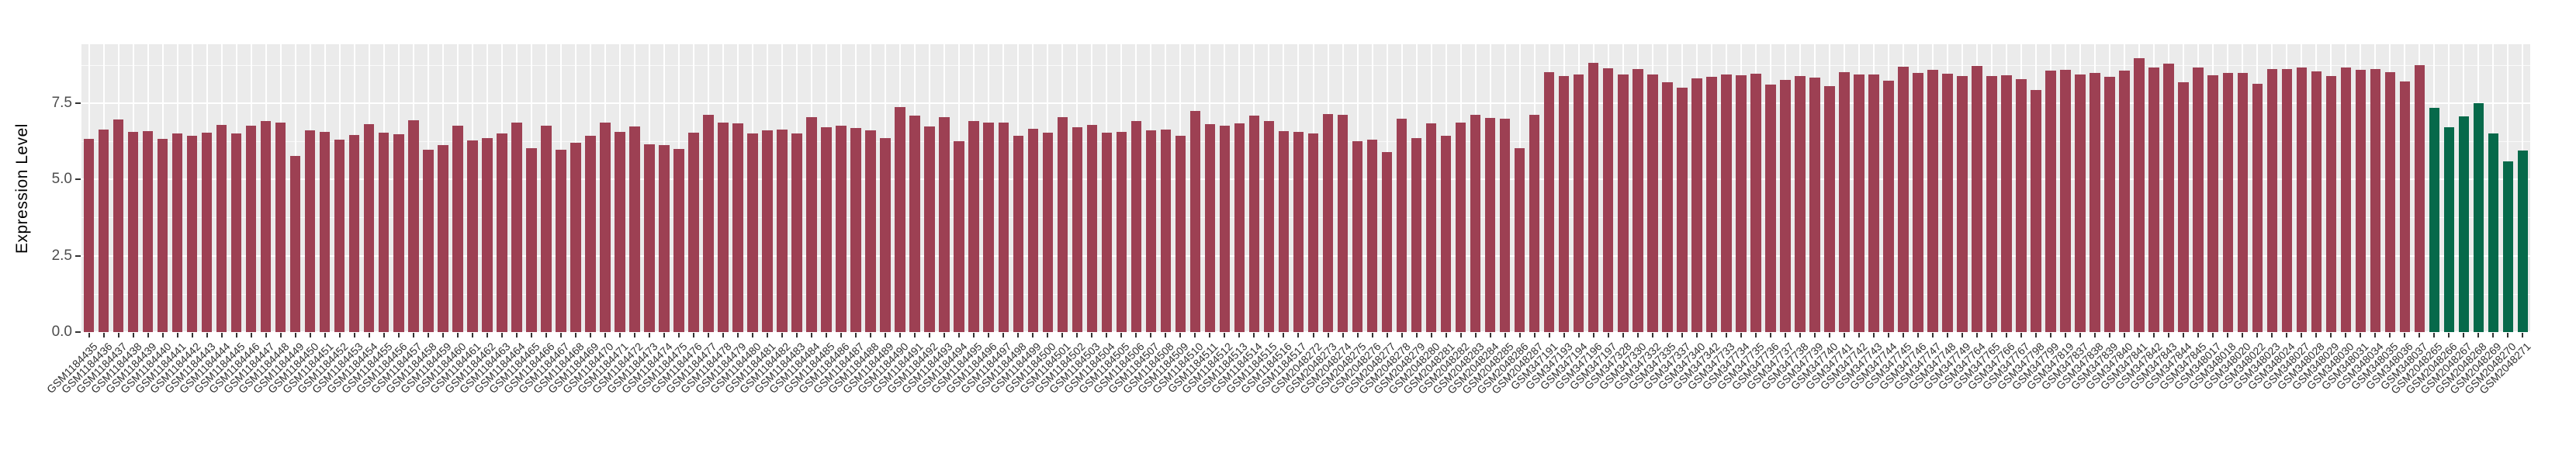 Image resolution: width=2576 pixels, height=450 pixels. What do you see at coordinates (1305, 180) in the screenshot?
I see `major-gridline` at bounding box center [1305, 180].